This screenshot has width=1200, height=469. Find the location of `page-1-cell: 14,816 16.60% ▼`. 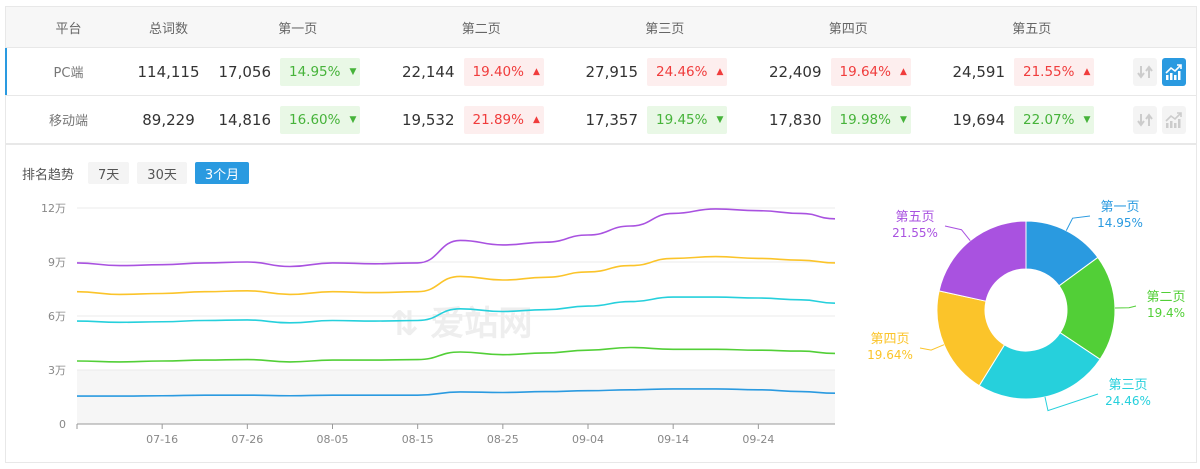

page-1-cell: 14,816 16.60% ▼ is located at coordinates (298, 119).